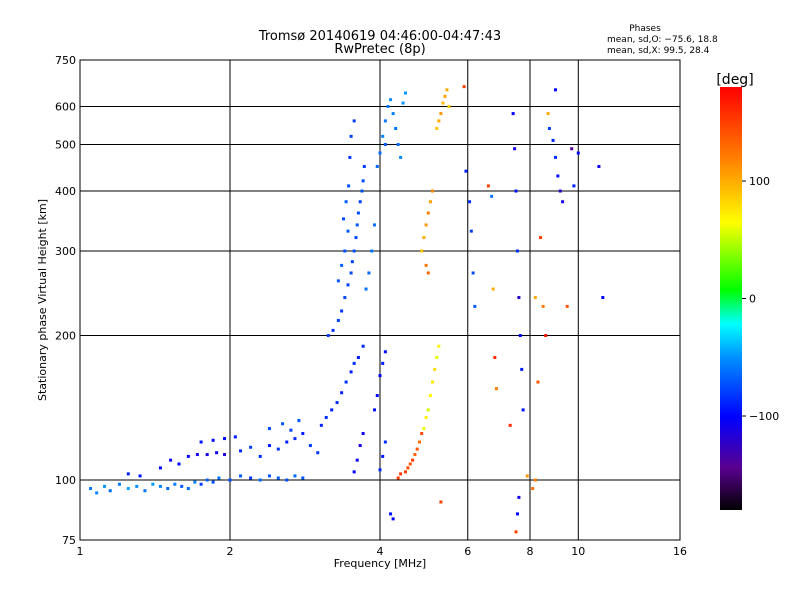 The height and width of the screenshot is (600, 800). What do you see at coordinates (65, 145) in the screenshot?
I see `y-tick-label: 500` at bounding box center [65, 145].